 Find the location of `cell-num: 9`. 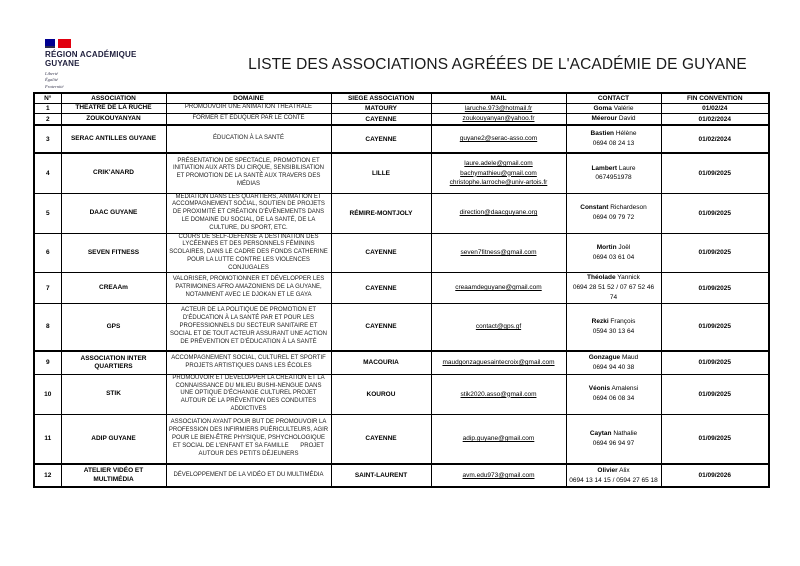

cell-num: 9 is located at coordinates (47, 362).